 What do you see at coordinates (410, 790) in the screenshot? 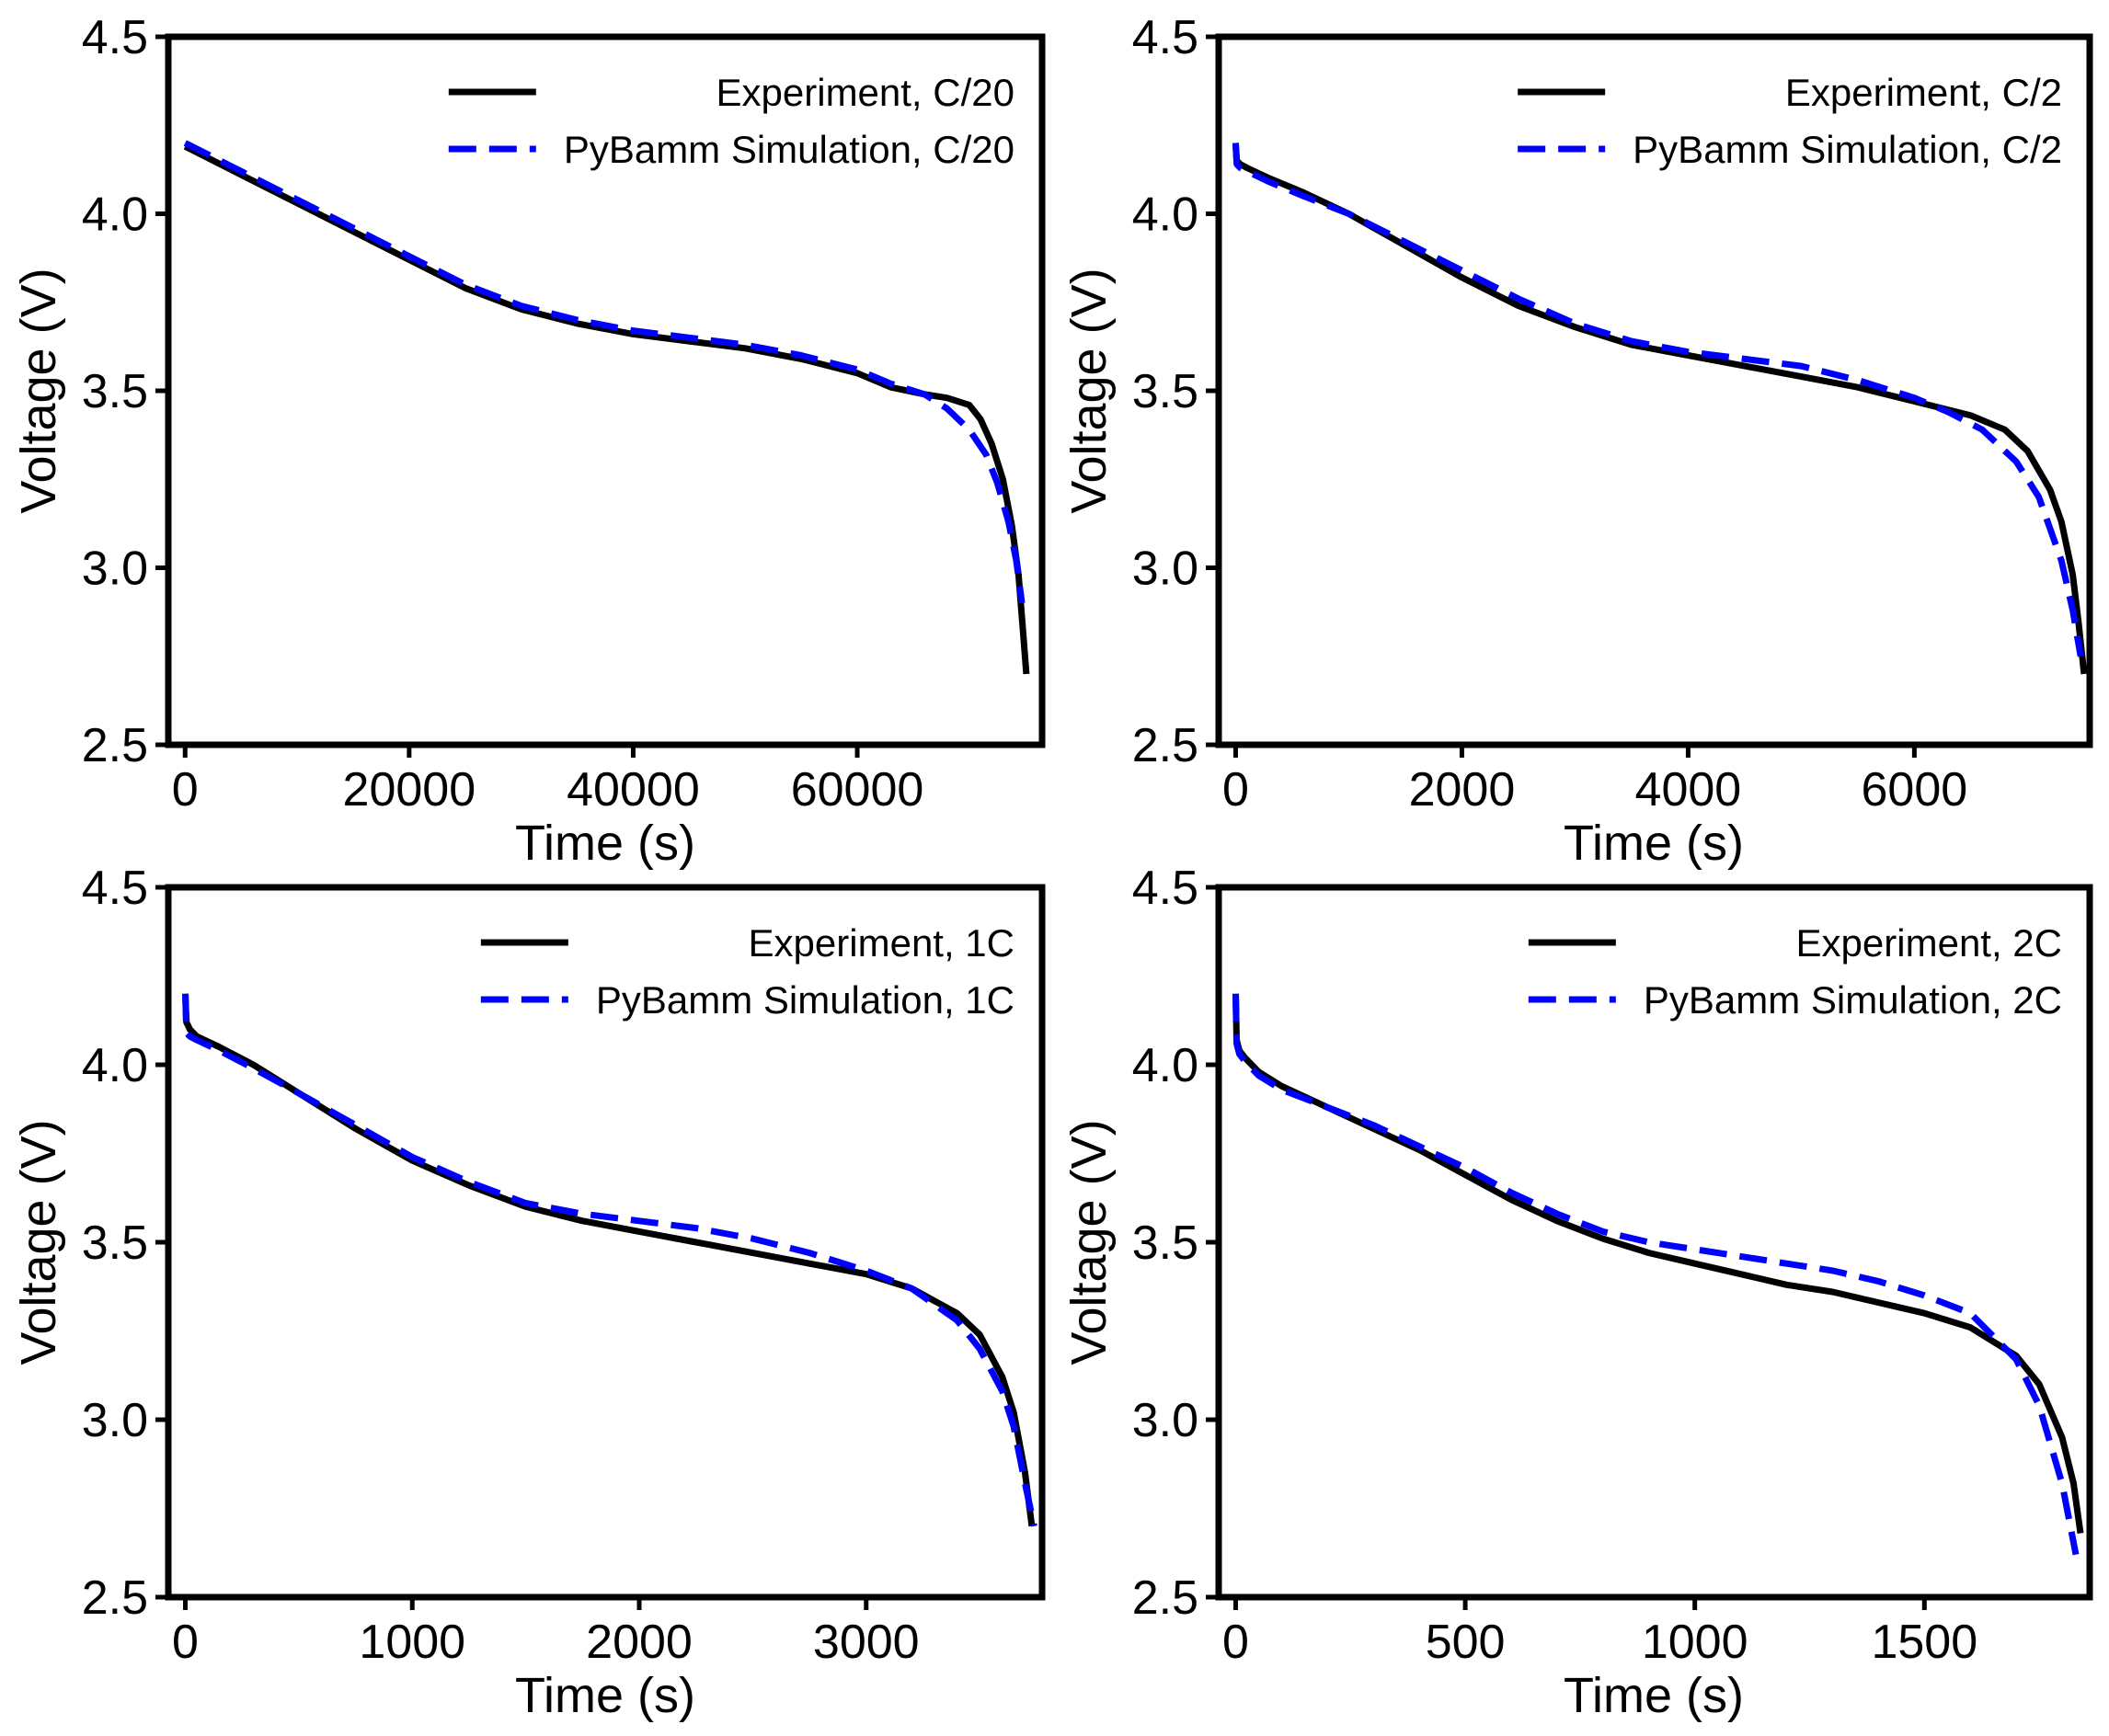
I see `panel-c20-xtick-label: 20000` at bounding box center [410, 790].